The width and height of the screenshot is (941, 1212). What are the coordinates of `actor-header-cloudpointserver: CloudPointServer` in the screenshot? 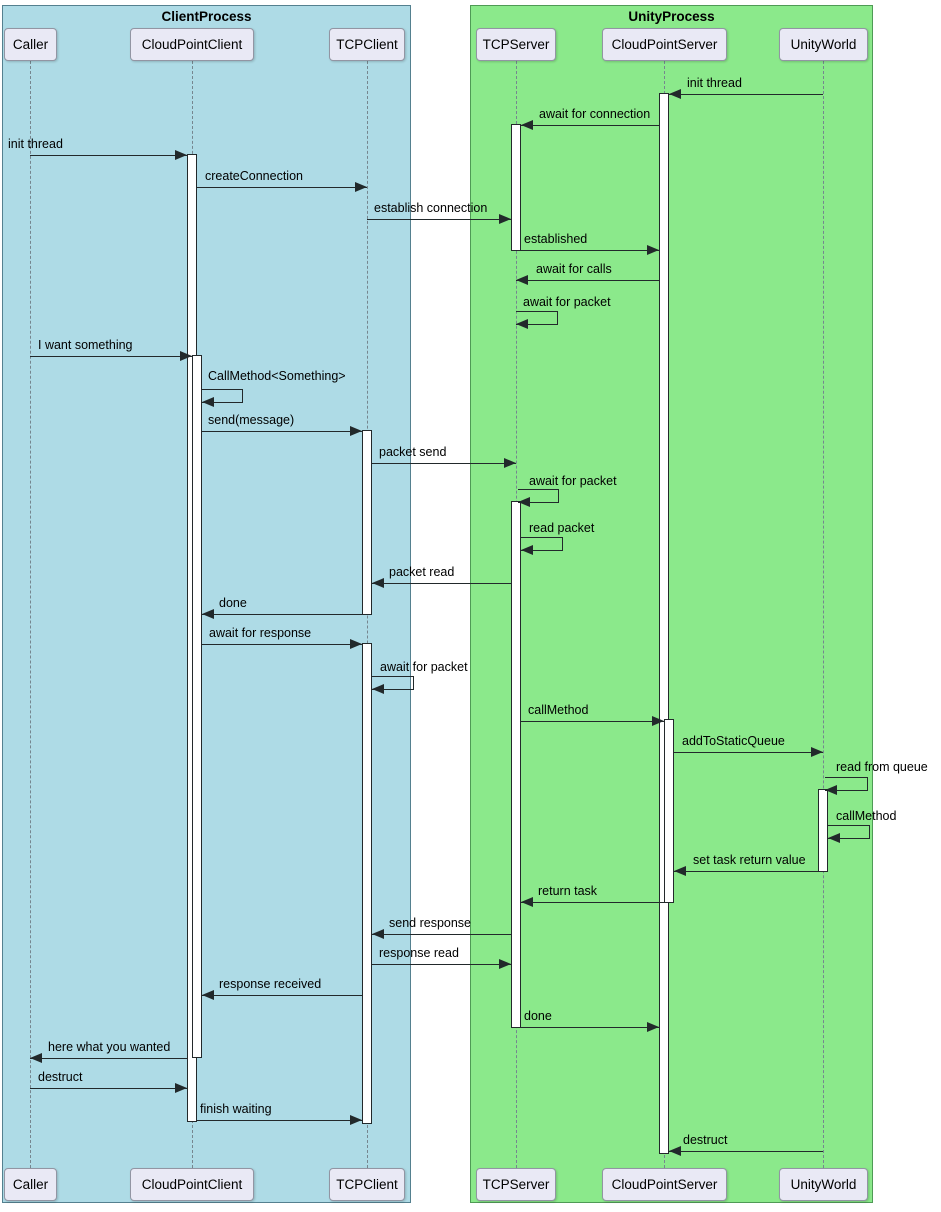 It's located at (664, 44).